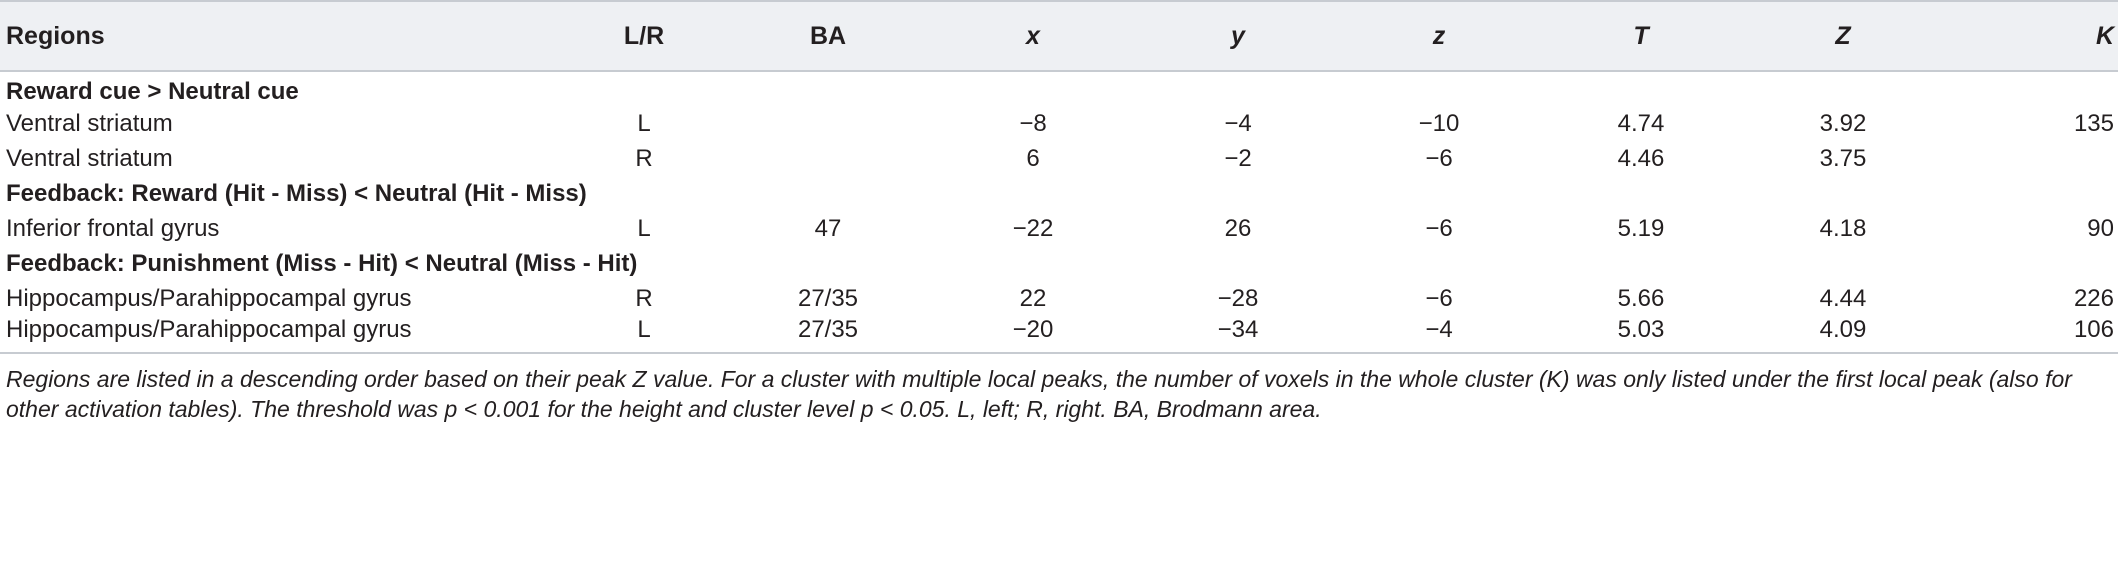 The image size is (2118, 565). Describe the element at coordinates (1238, 123) in the screenshot. I see `cell-y: −4` at that location.